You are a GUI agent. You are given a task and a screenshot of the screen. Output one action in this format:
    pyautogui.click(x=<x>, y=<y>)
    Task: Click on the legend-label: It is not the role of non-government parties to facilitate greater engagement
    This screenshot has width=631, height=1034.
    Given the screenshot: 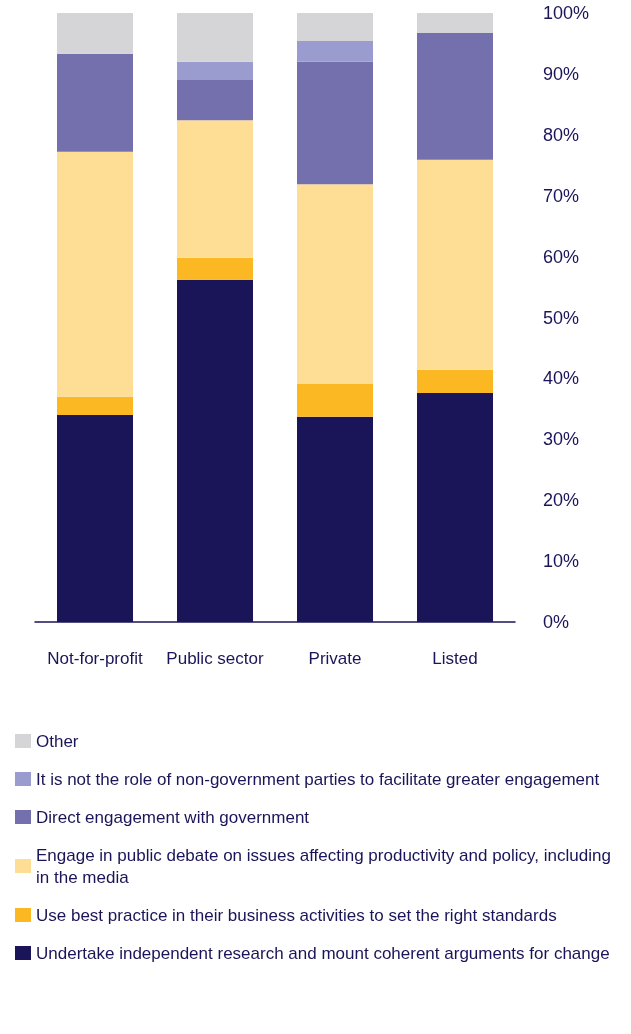 What is the action you would take?
    pyautogui.click(x=318, y=779)
    